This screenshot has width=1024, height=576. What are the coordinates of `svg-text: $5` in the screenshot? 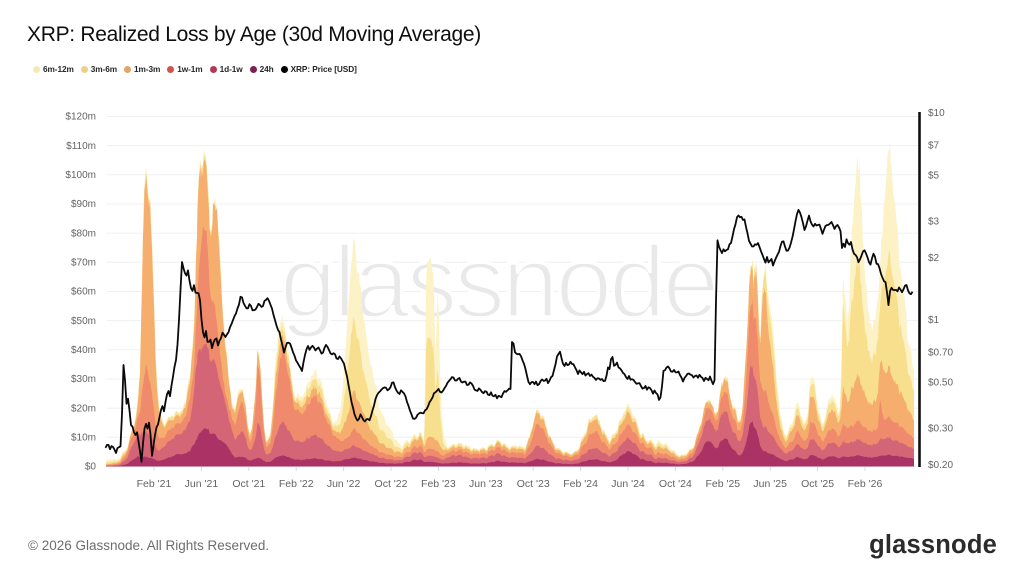 It's located at (934, 176).